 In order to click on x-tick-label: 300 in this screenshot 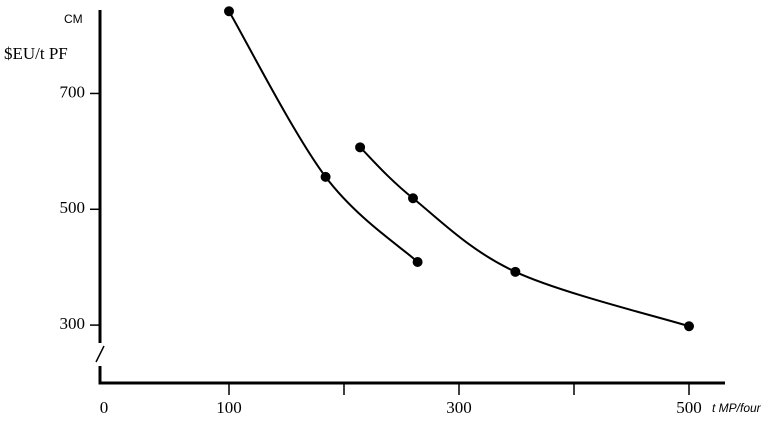, I will do `click(459, 407)`.